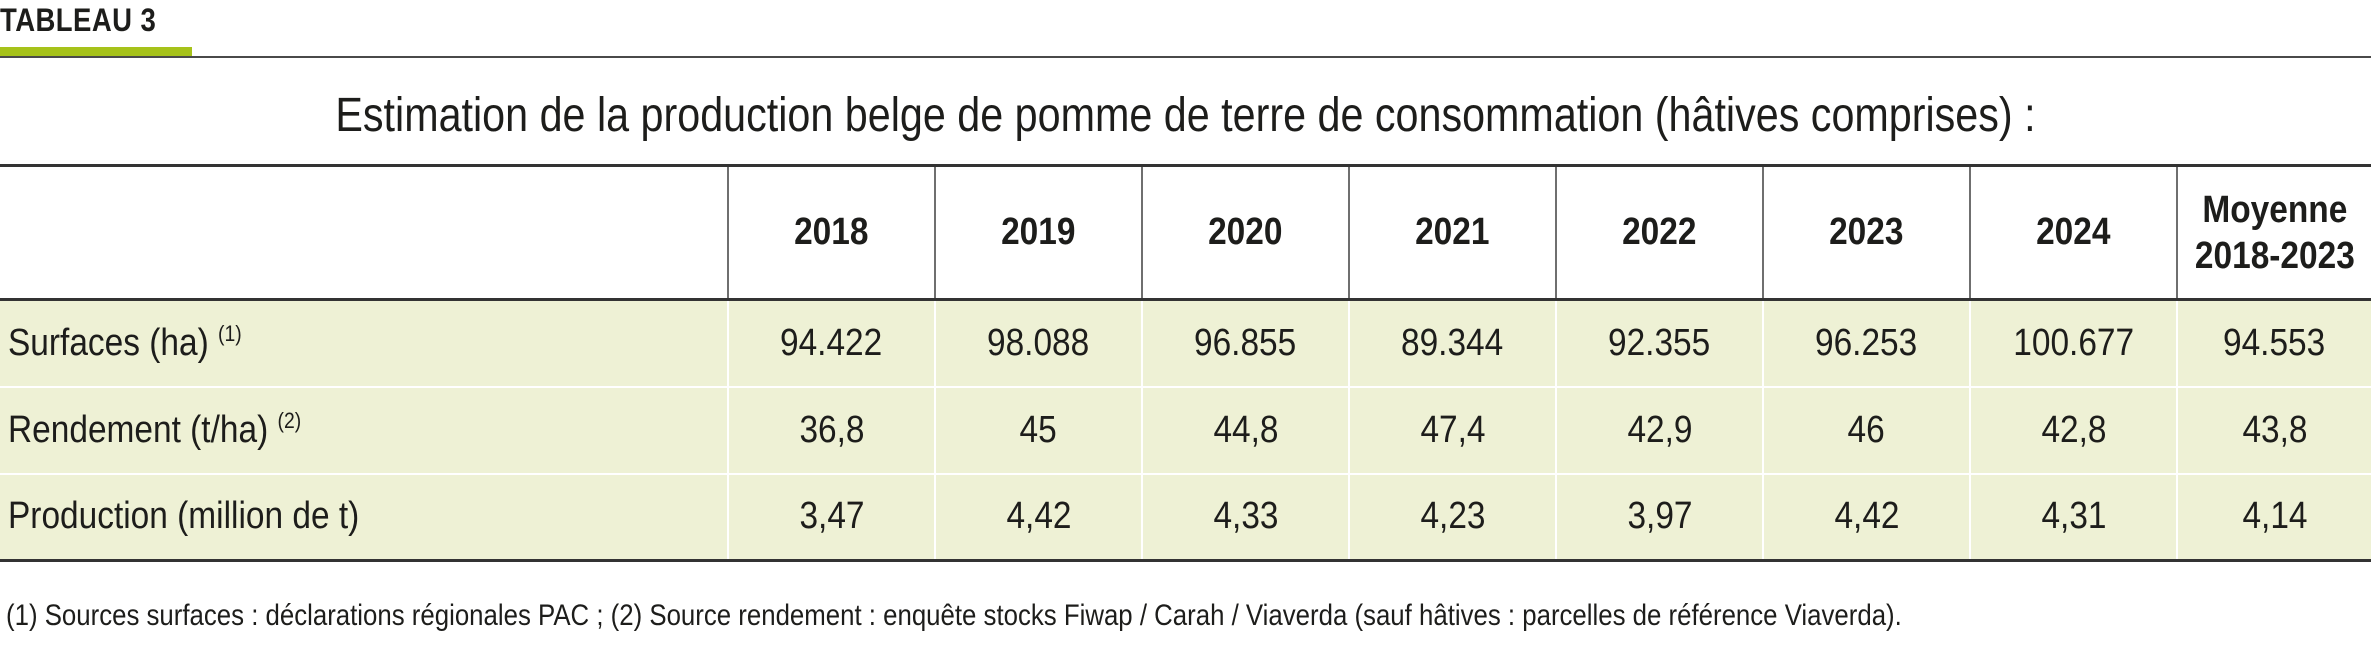 The height and width of the screenshot is (669, 2371). Describe the element at coordinates (2273, 343) in the screenshot. I see `table-cell: 94.553` at that location.